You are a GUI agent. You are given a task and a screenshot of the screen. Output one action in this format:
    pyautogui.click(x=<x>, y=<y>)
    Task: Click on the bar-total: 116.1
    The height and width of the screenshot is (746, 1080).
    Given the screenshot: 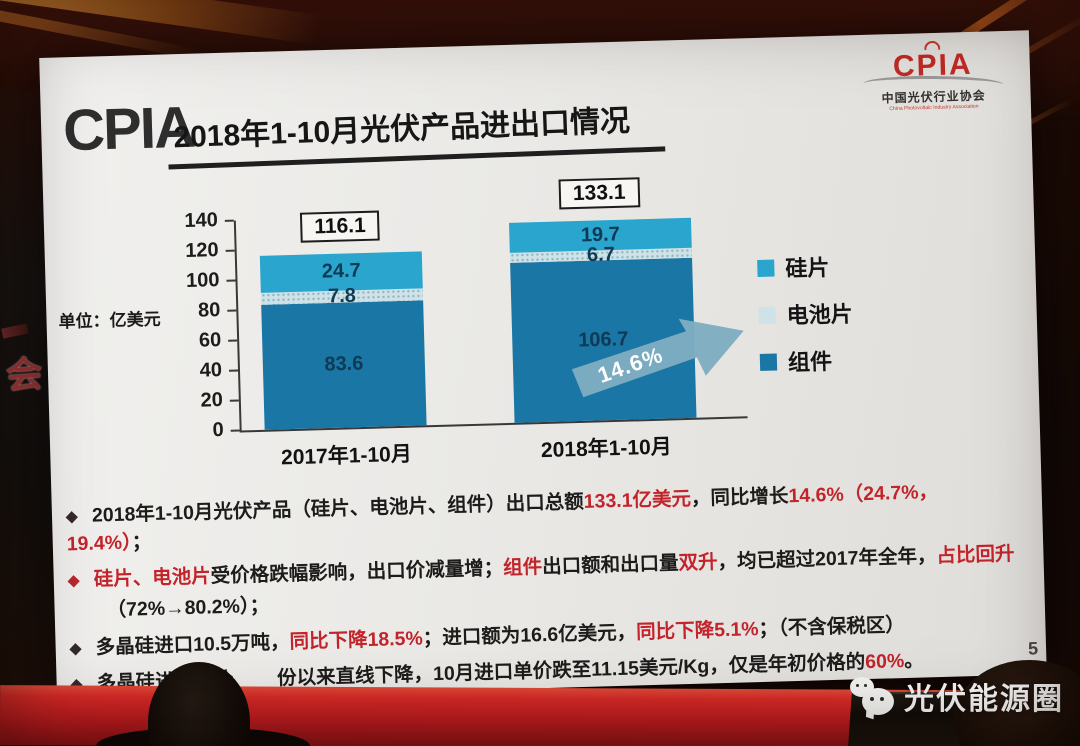 What is the action you would take?
    pyautogui.click(x=340, y=226)
    